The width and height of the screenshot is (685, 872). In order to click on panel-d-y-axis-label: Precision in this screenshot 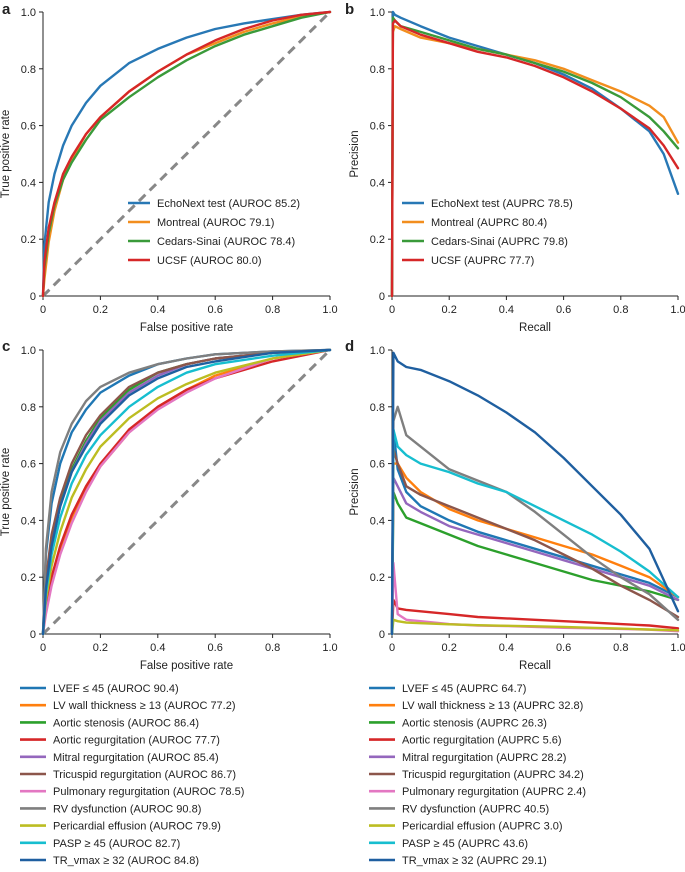, I will do `click(355, 491)`.